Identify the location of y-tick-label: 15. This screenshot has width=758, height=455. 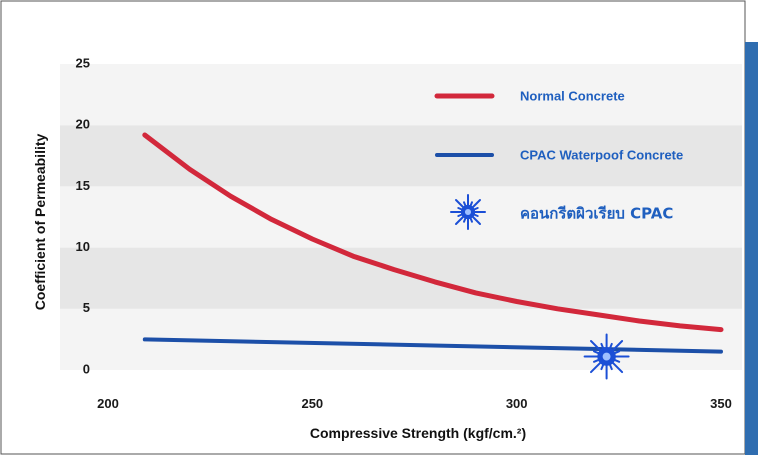
(83, 185).